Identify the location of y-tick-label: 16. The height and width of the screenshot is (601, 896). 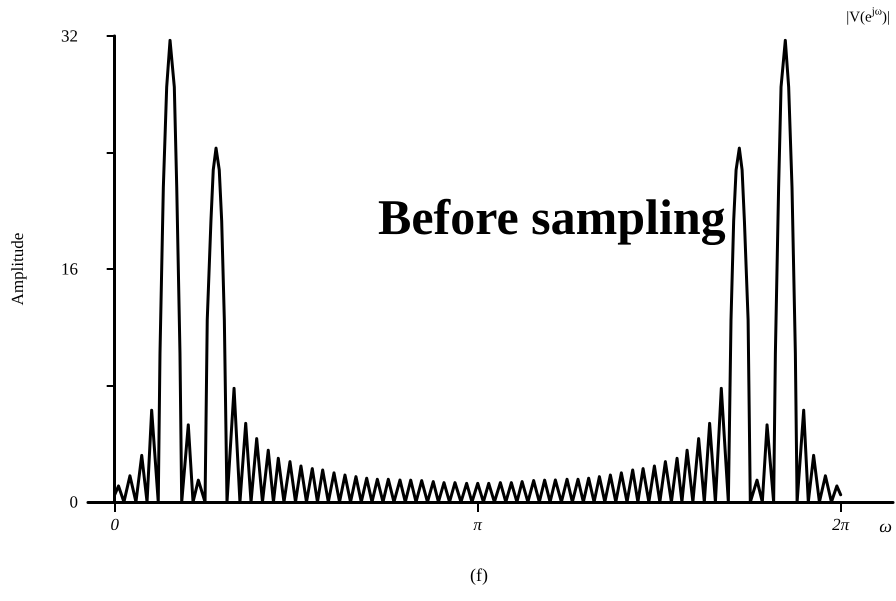
(69, 269).